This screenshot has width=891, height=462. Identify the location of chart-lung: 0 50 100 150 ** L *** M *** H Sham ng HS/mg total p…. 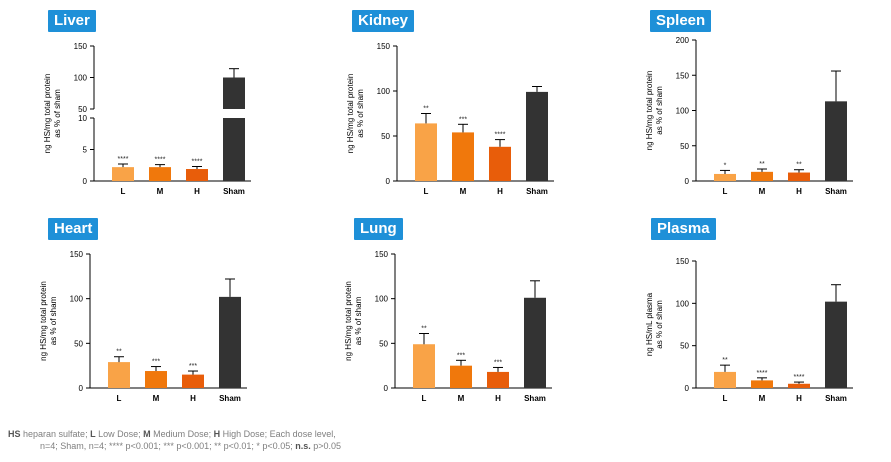
(448, 326).